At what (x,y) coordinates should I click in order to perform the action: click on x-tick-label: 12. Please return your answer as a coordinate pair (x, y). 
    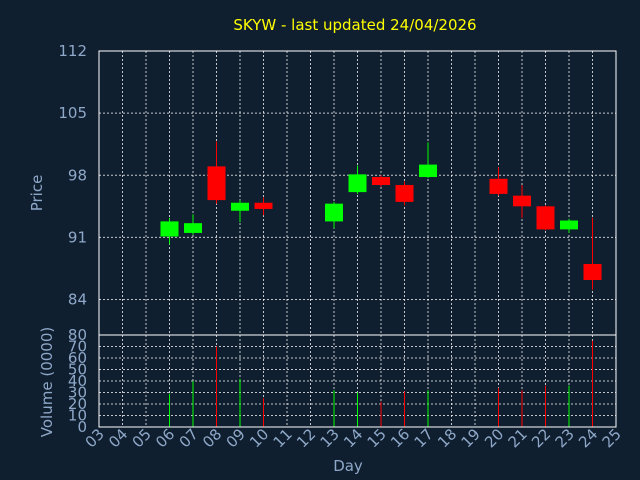
    Looking at the image, I should click on (306, 438).